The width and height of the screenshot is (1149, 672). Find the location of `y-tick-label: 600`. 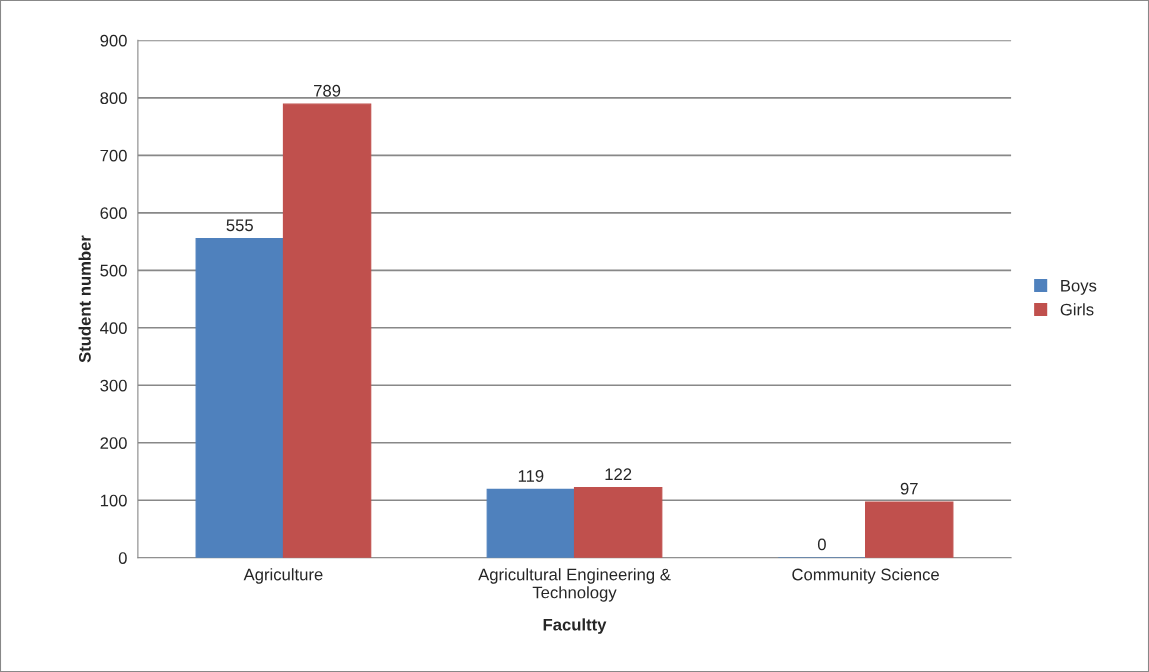

y-tick-label: 600 is located at coordinates (113, 213).